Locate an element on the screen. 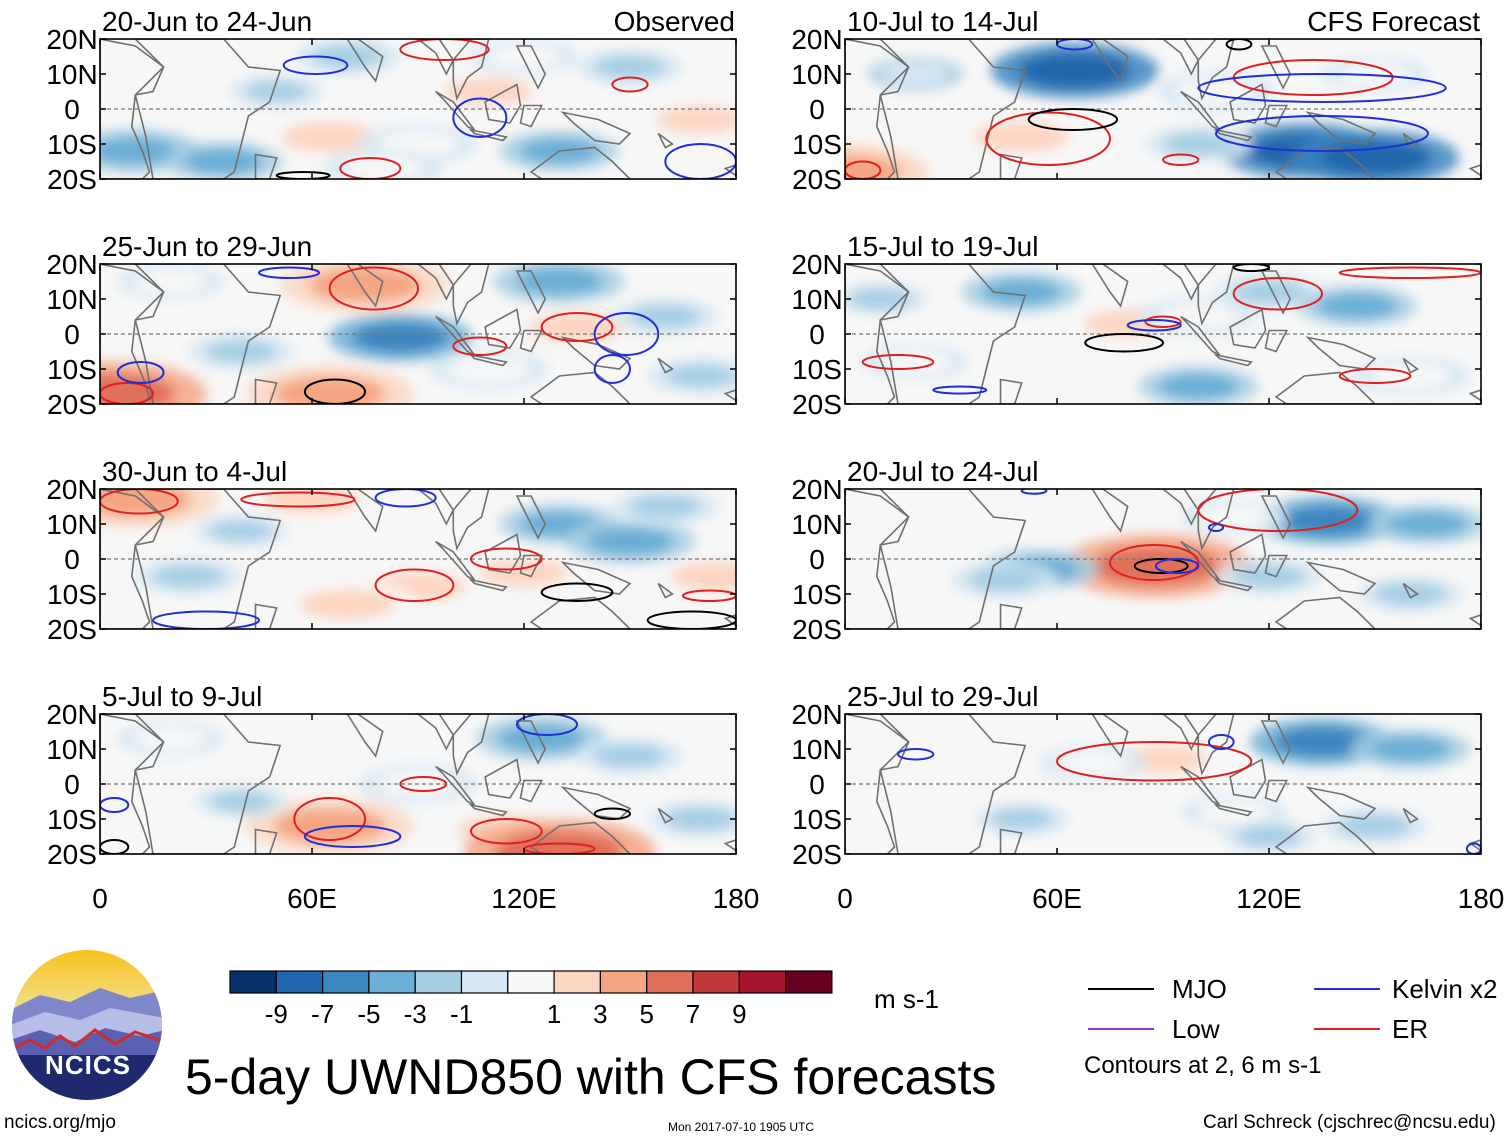  legend-low-swatch is located at coordinates (1121, 1029).